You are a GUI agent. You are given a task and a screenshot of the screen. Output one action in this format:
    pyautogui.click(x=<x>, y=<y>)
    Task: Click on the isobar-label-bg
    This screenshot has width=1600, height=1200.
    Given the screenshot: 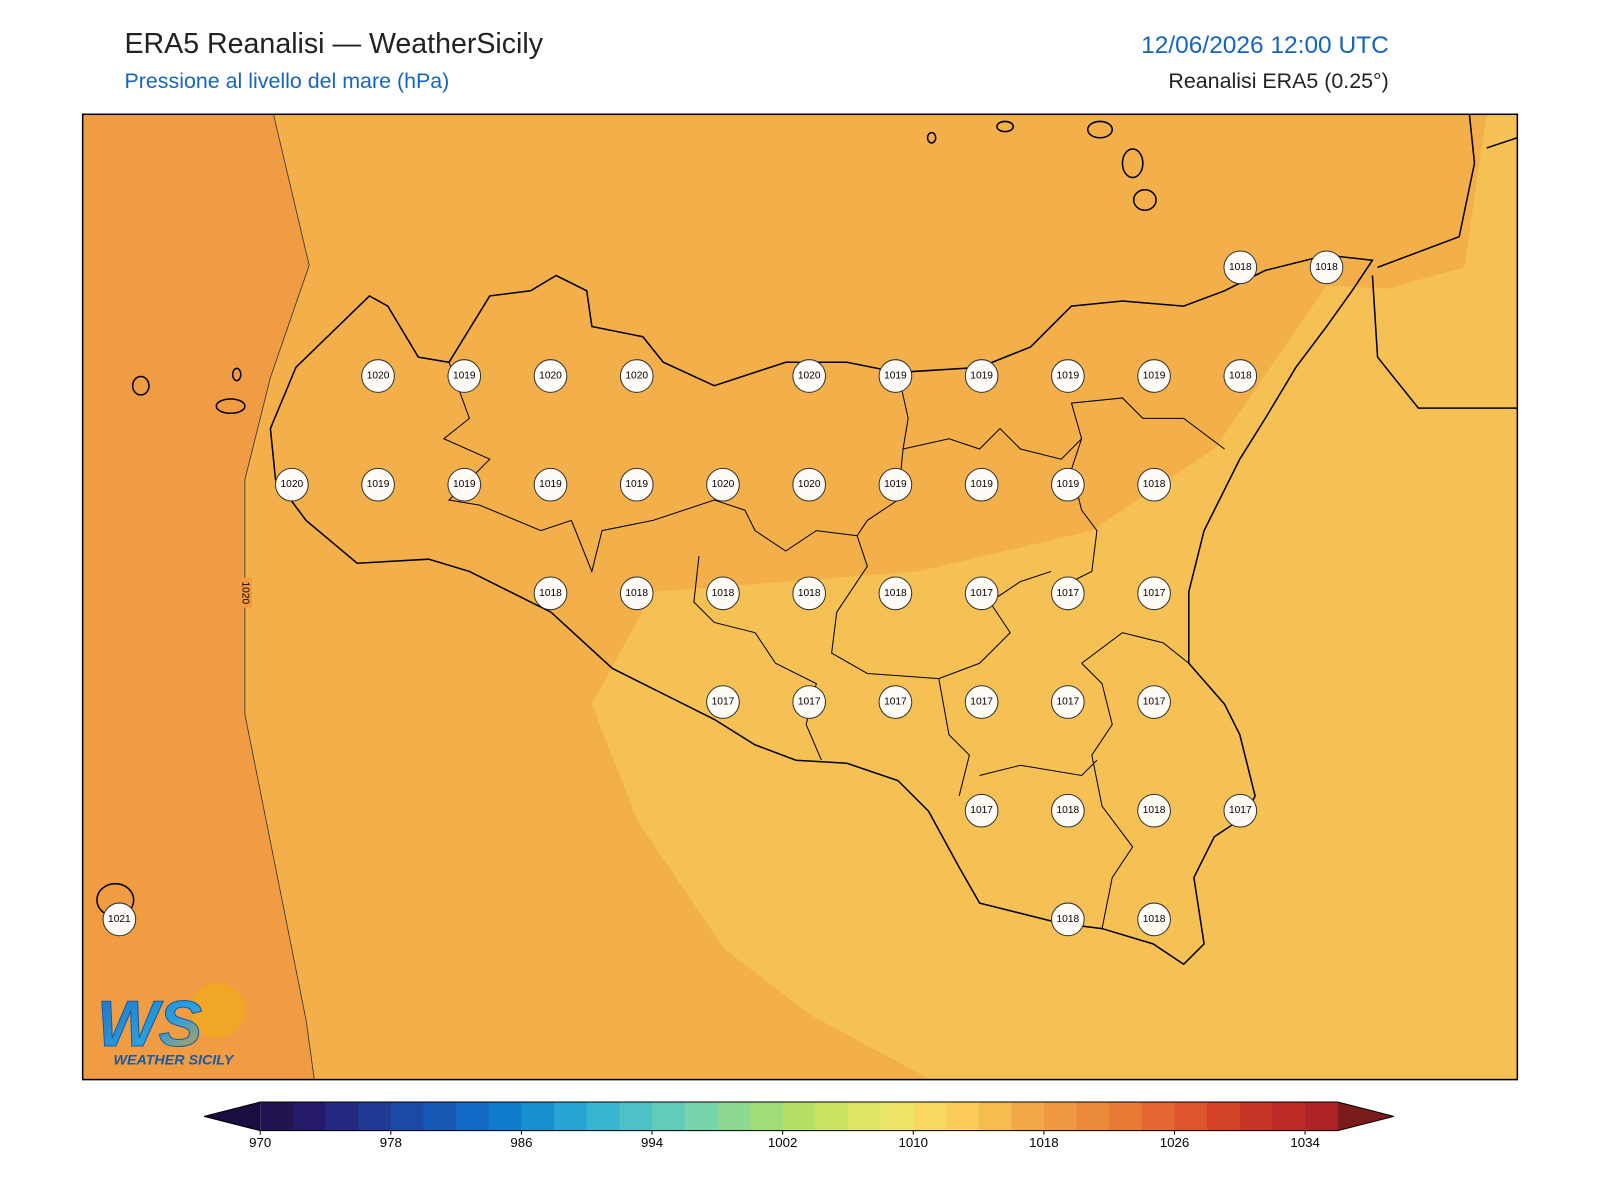 What is the action you would take?
    pyautogui.click(x=245, y=593)
    